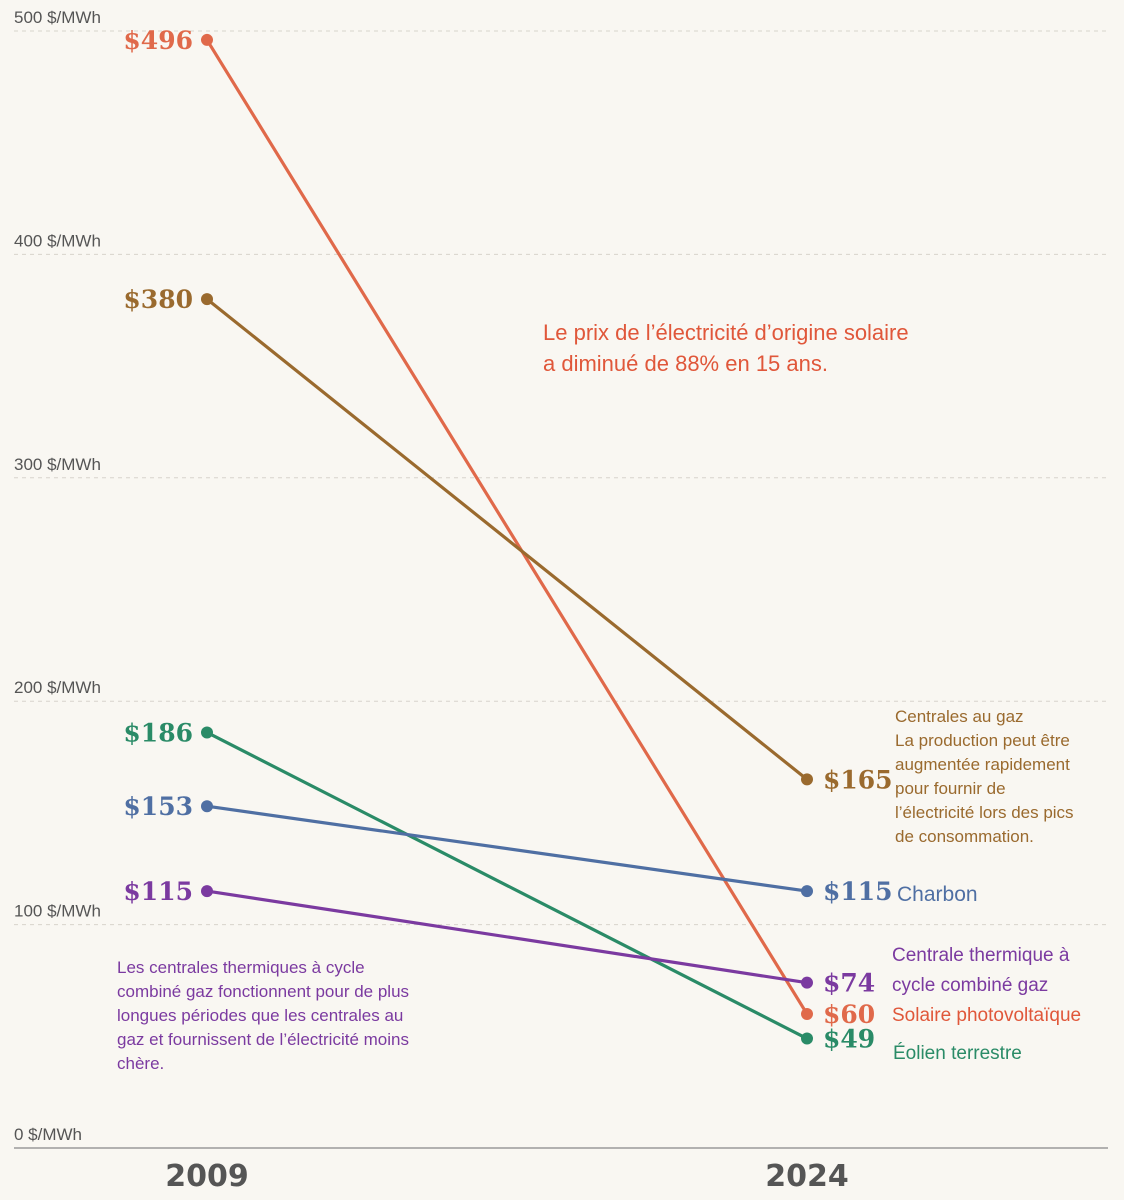 The width and height of the screenshot is (1124, 1200). I want to click on annotation-line: Solaire photovoltaïque, so click(986, 1015).